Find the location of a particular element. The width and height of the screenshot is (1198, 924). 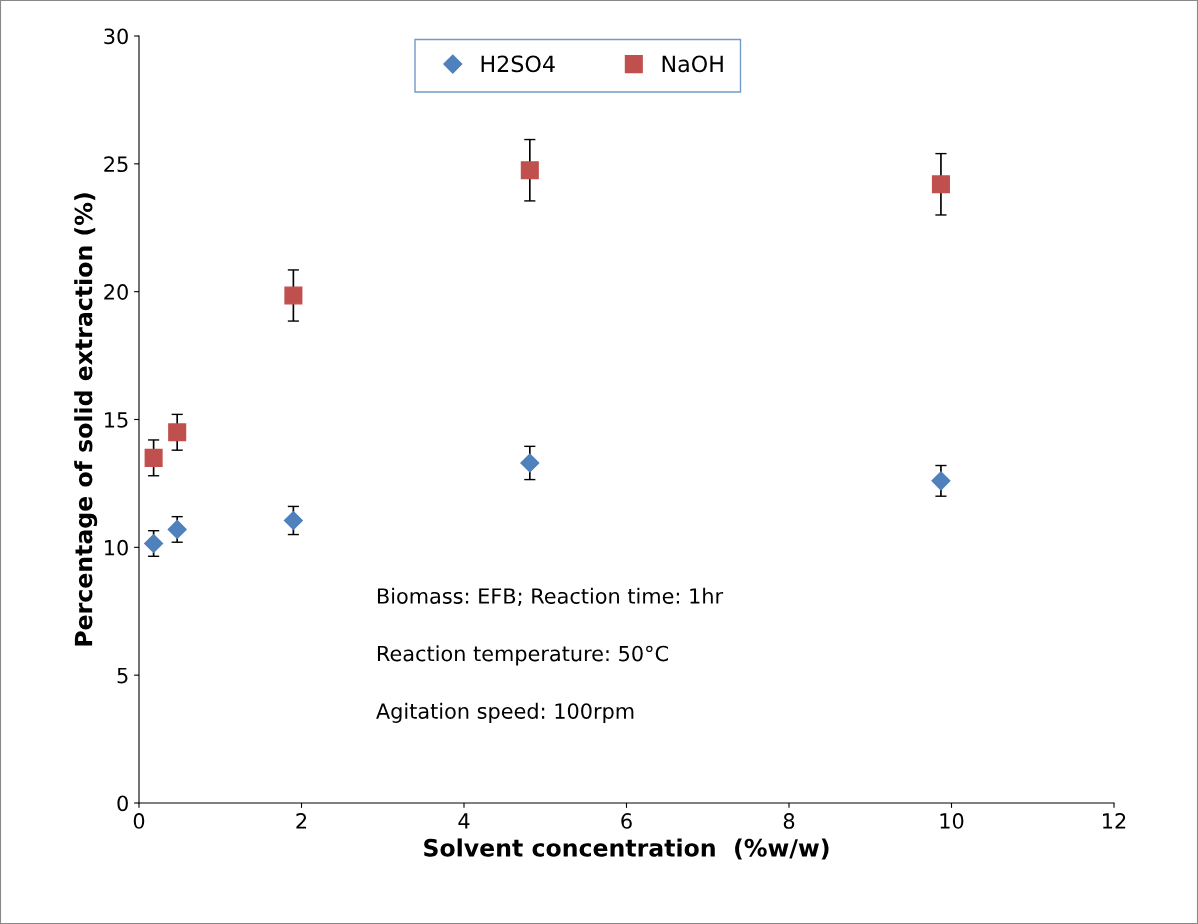

x-tick-label: 2 is located at coordinates (301, 821).